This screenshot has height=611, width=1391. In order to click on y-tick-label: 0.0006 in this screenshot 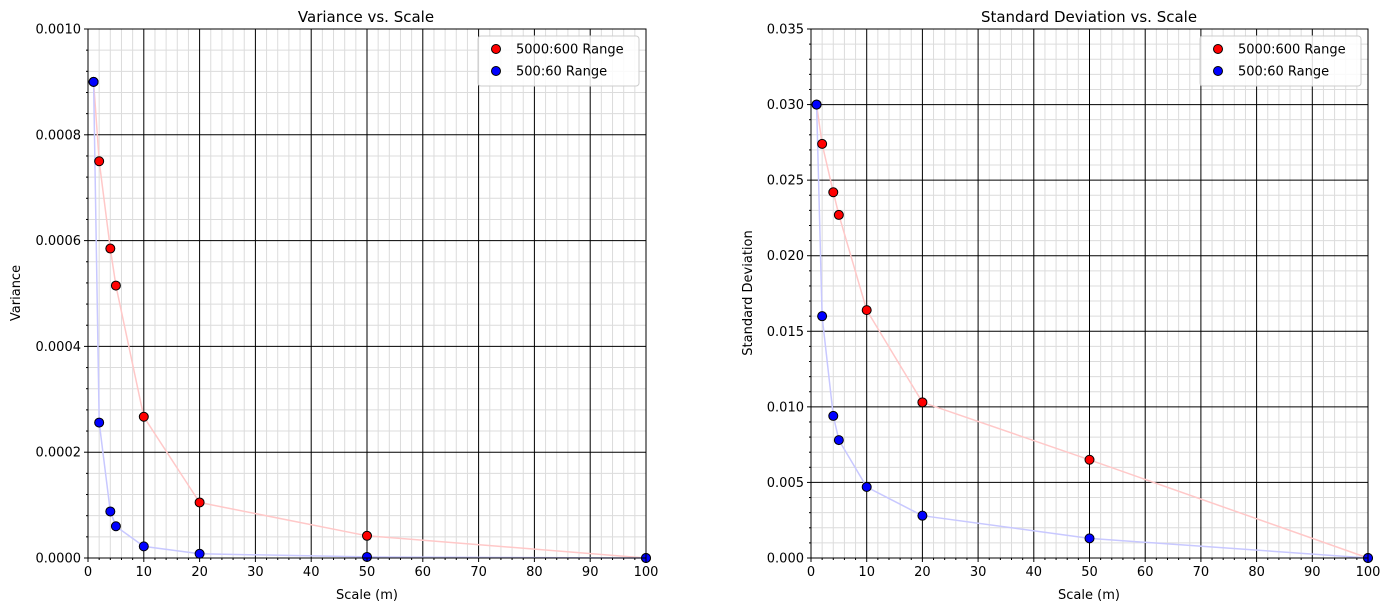, I will do `click(59, 241)`.